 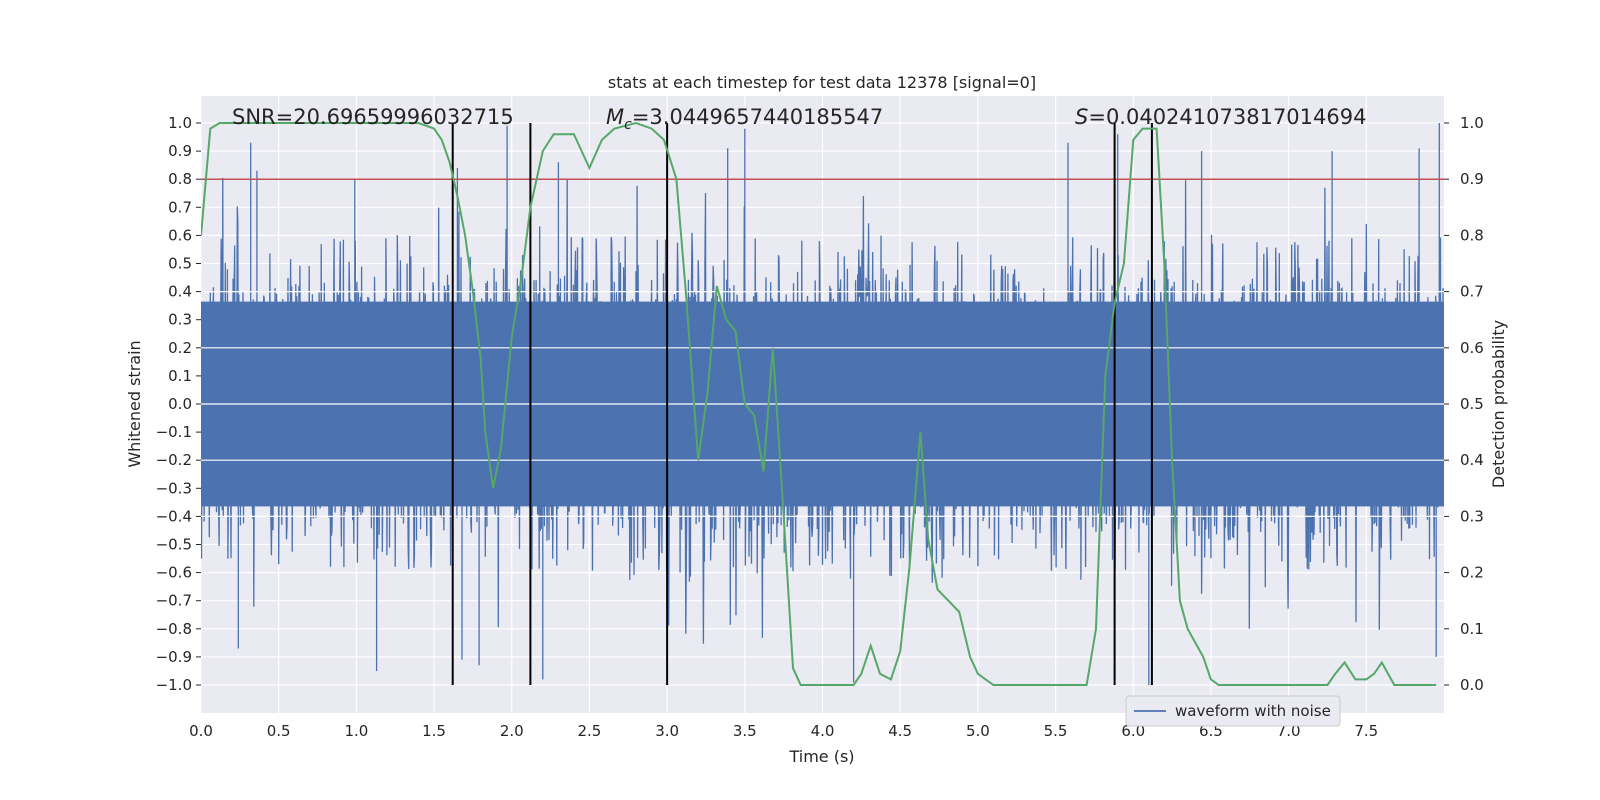 I want to click on chirp-mass-annotation: Mc=3.0449657440185547, so click(x=744, y=119).